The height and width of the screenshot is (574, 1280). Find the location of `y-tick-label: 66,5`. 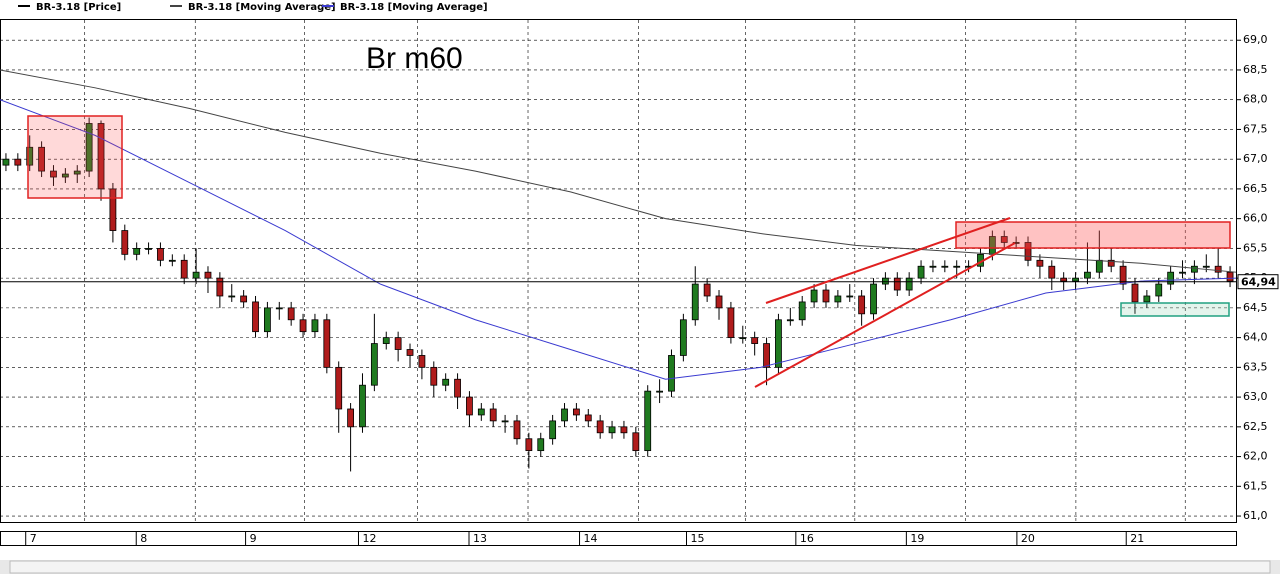

y-tick-label: 66,5 is located at coordinates (1255, 188).